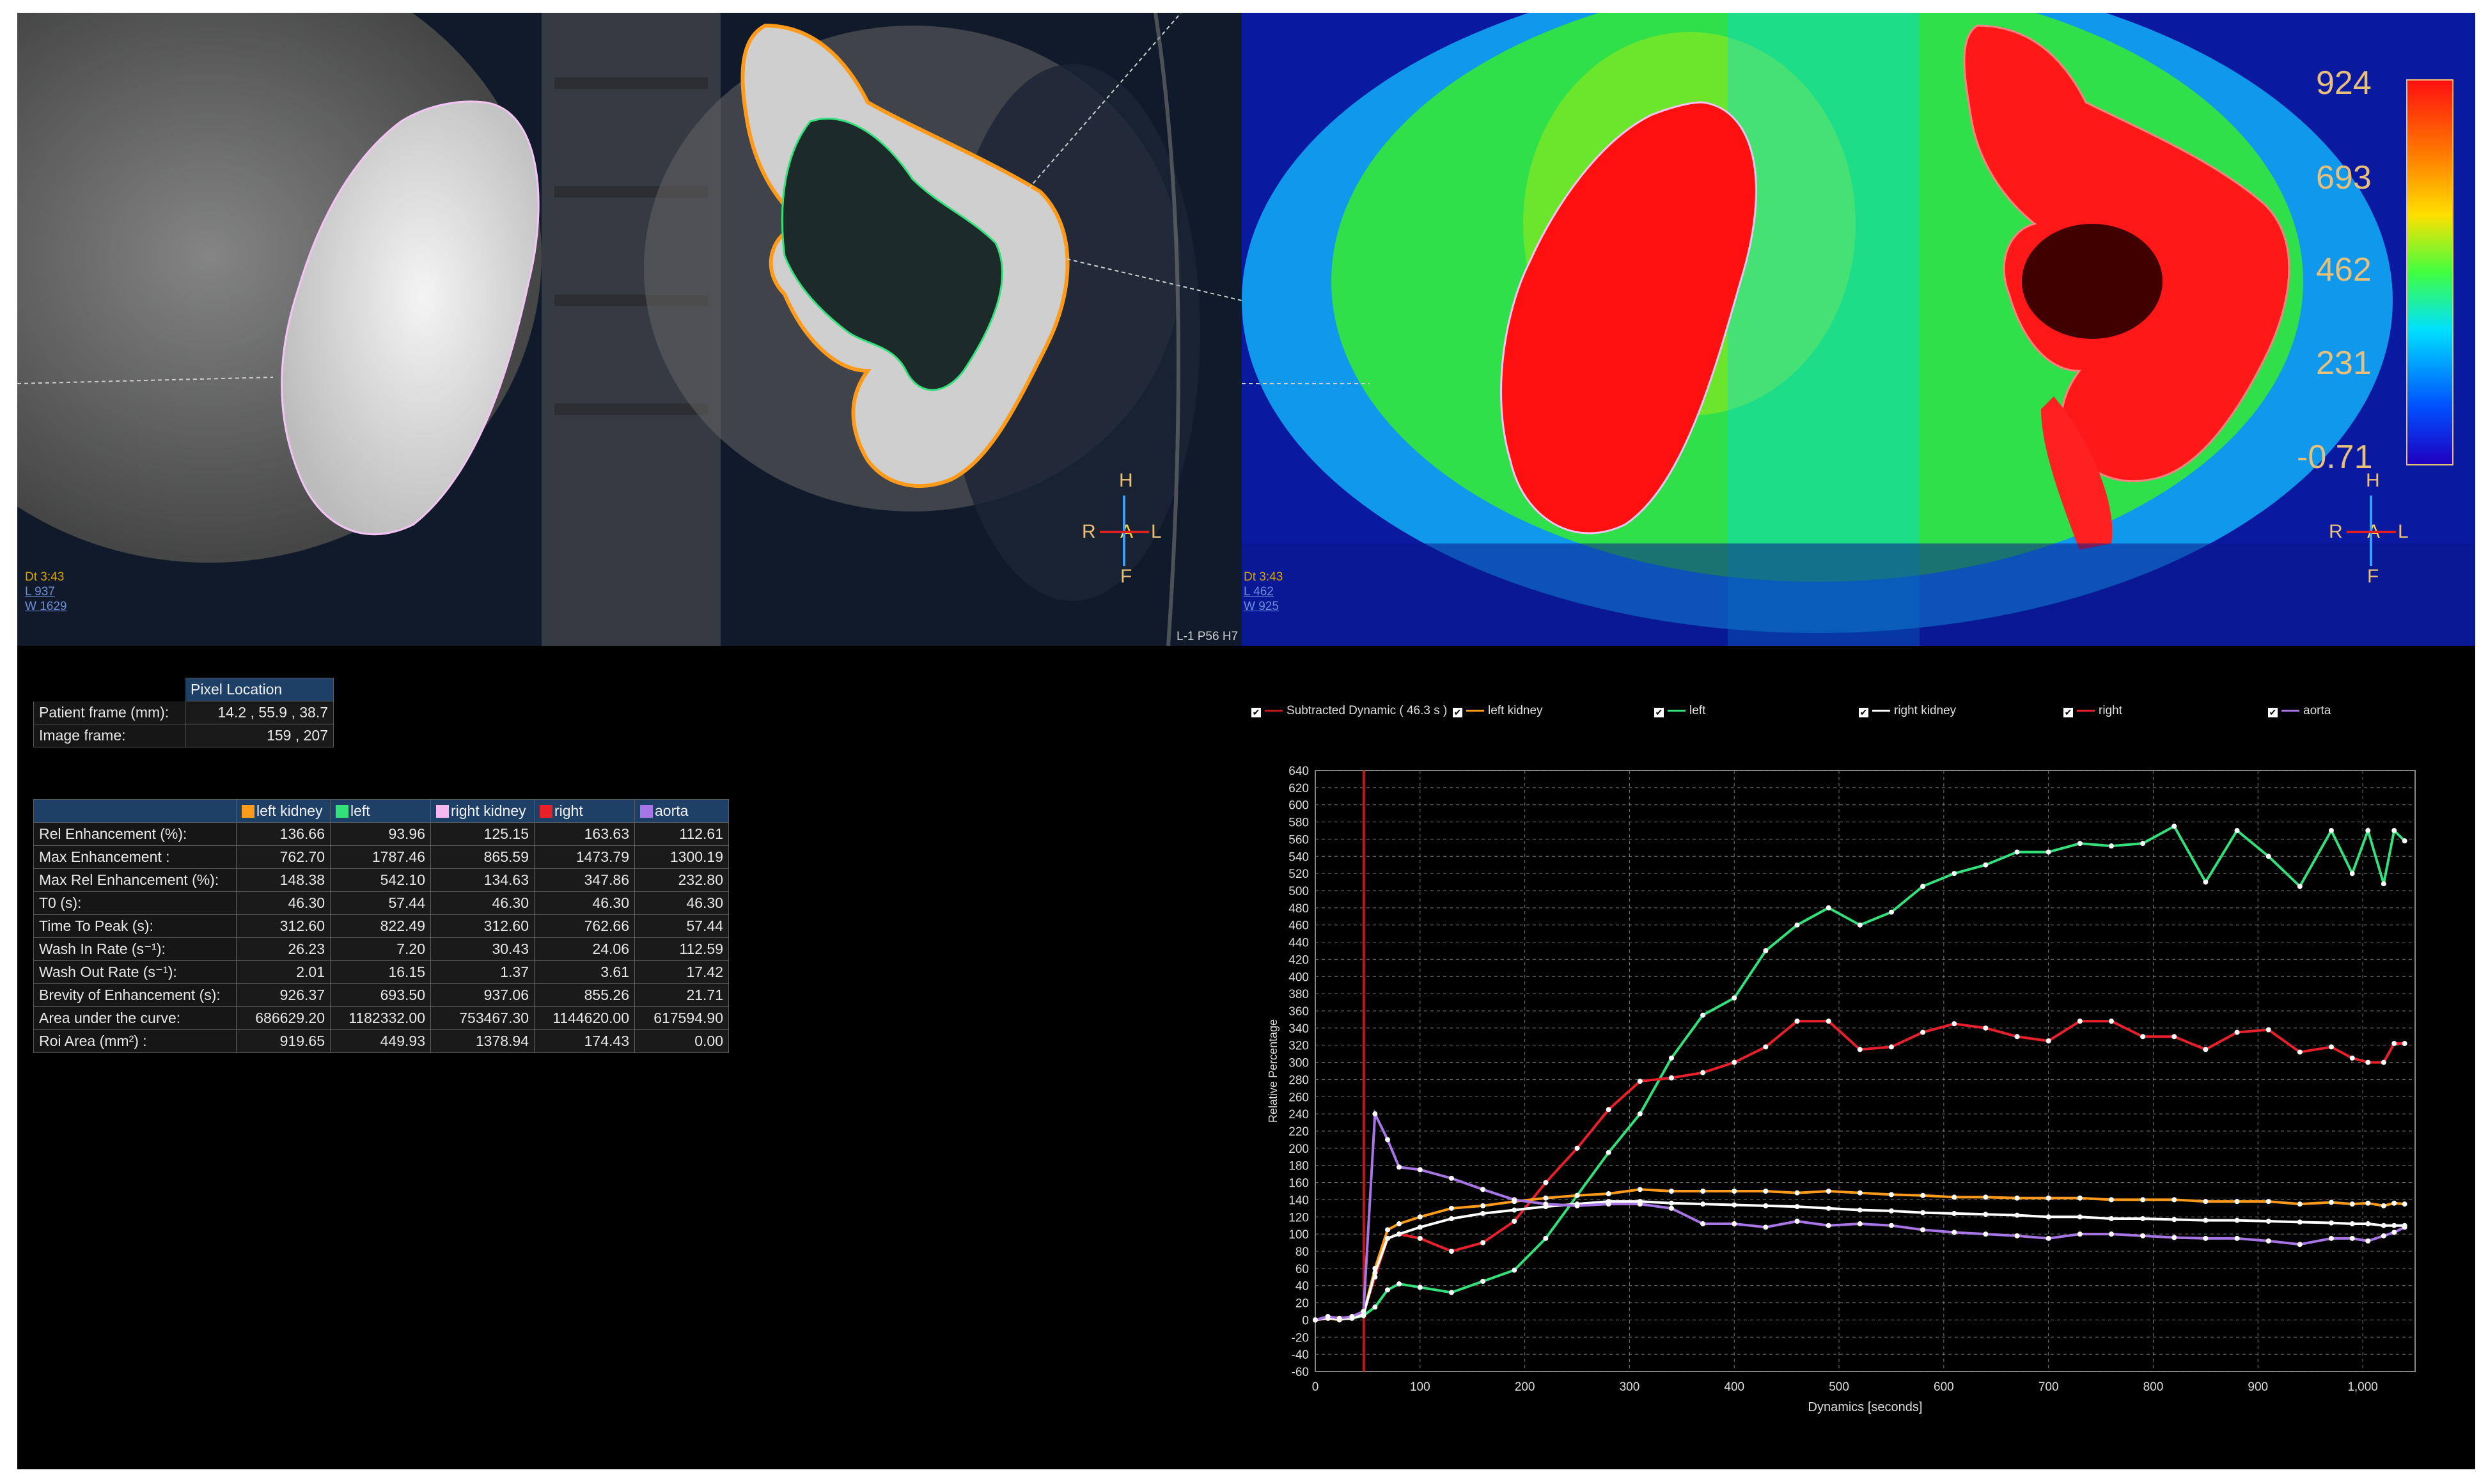 The height and width of the screenshot is (1484, 2488). Describe the element at coordinates (283, 995) in the screenshot. I see `cell-value: 926.37` at that location.